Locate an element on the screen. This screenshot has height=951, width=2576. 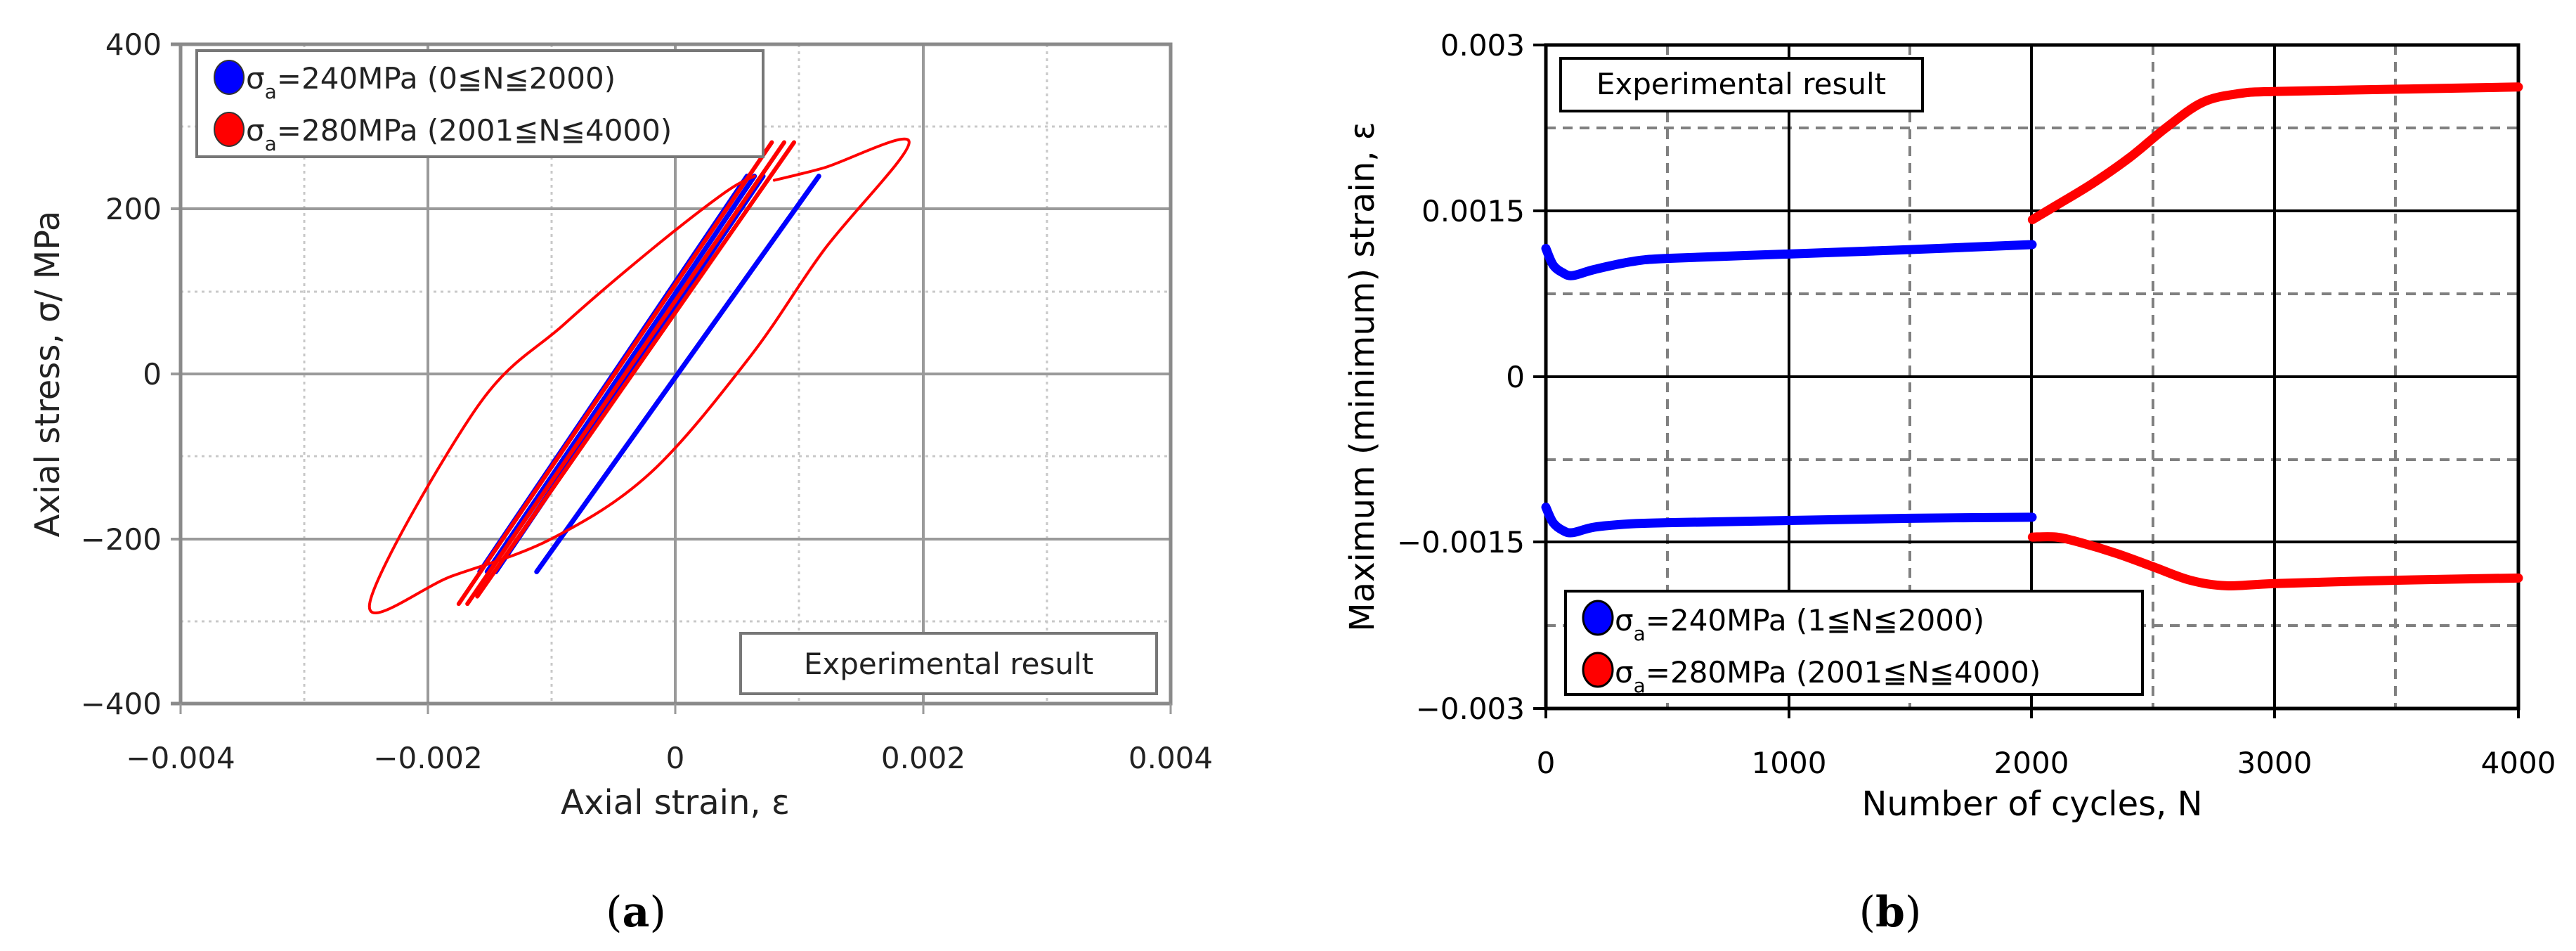
y-tick-label: 0.003 is located at coordinates (1482, 45).